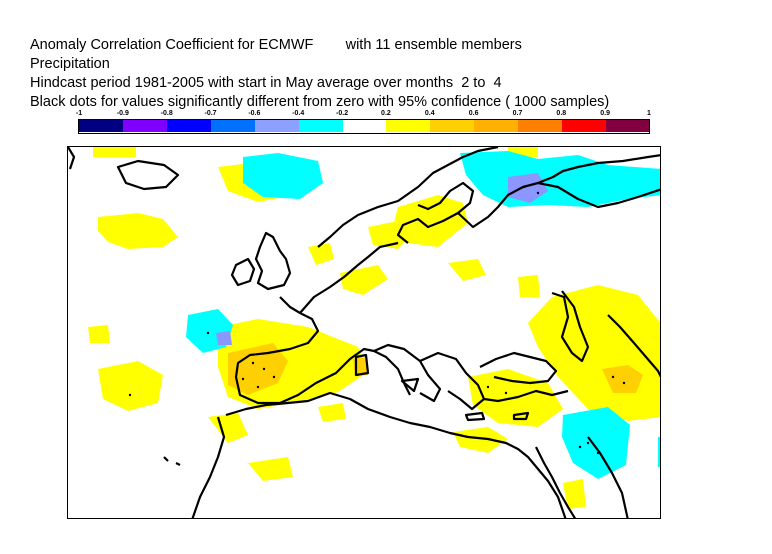  Describe the element at coordinates (122, 113) in the screenshot. I see `colorbar-tick-label: -0.9` at that location.